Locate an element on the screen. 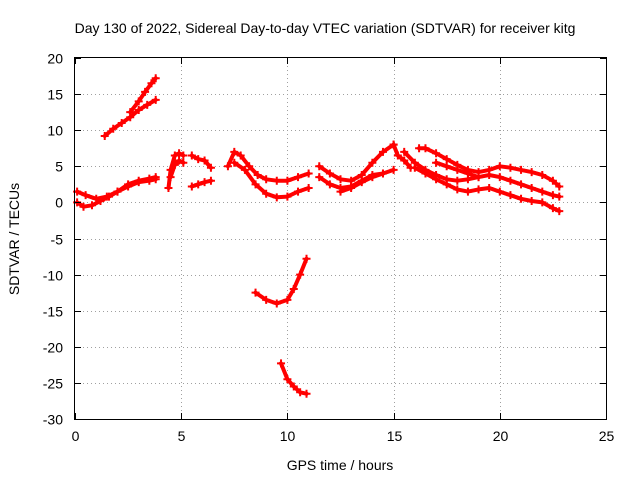 The image size is (640, 480). y-tick-label: 20 is located at coordinates (55, 59).